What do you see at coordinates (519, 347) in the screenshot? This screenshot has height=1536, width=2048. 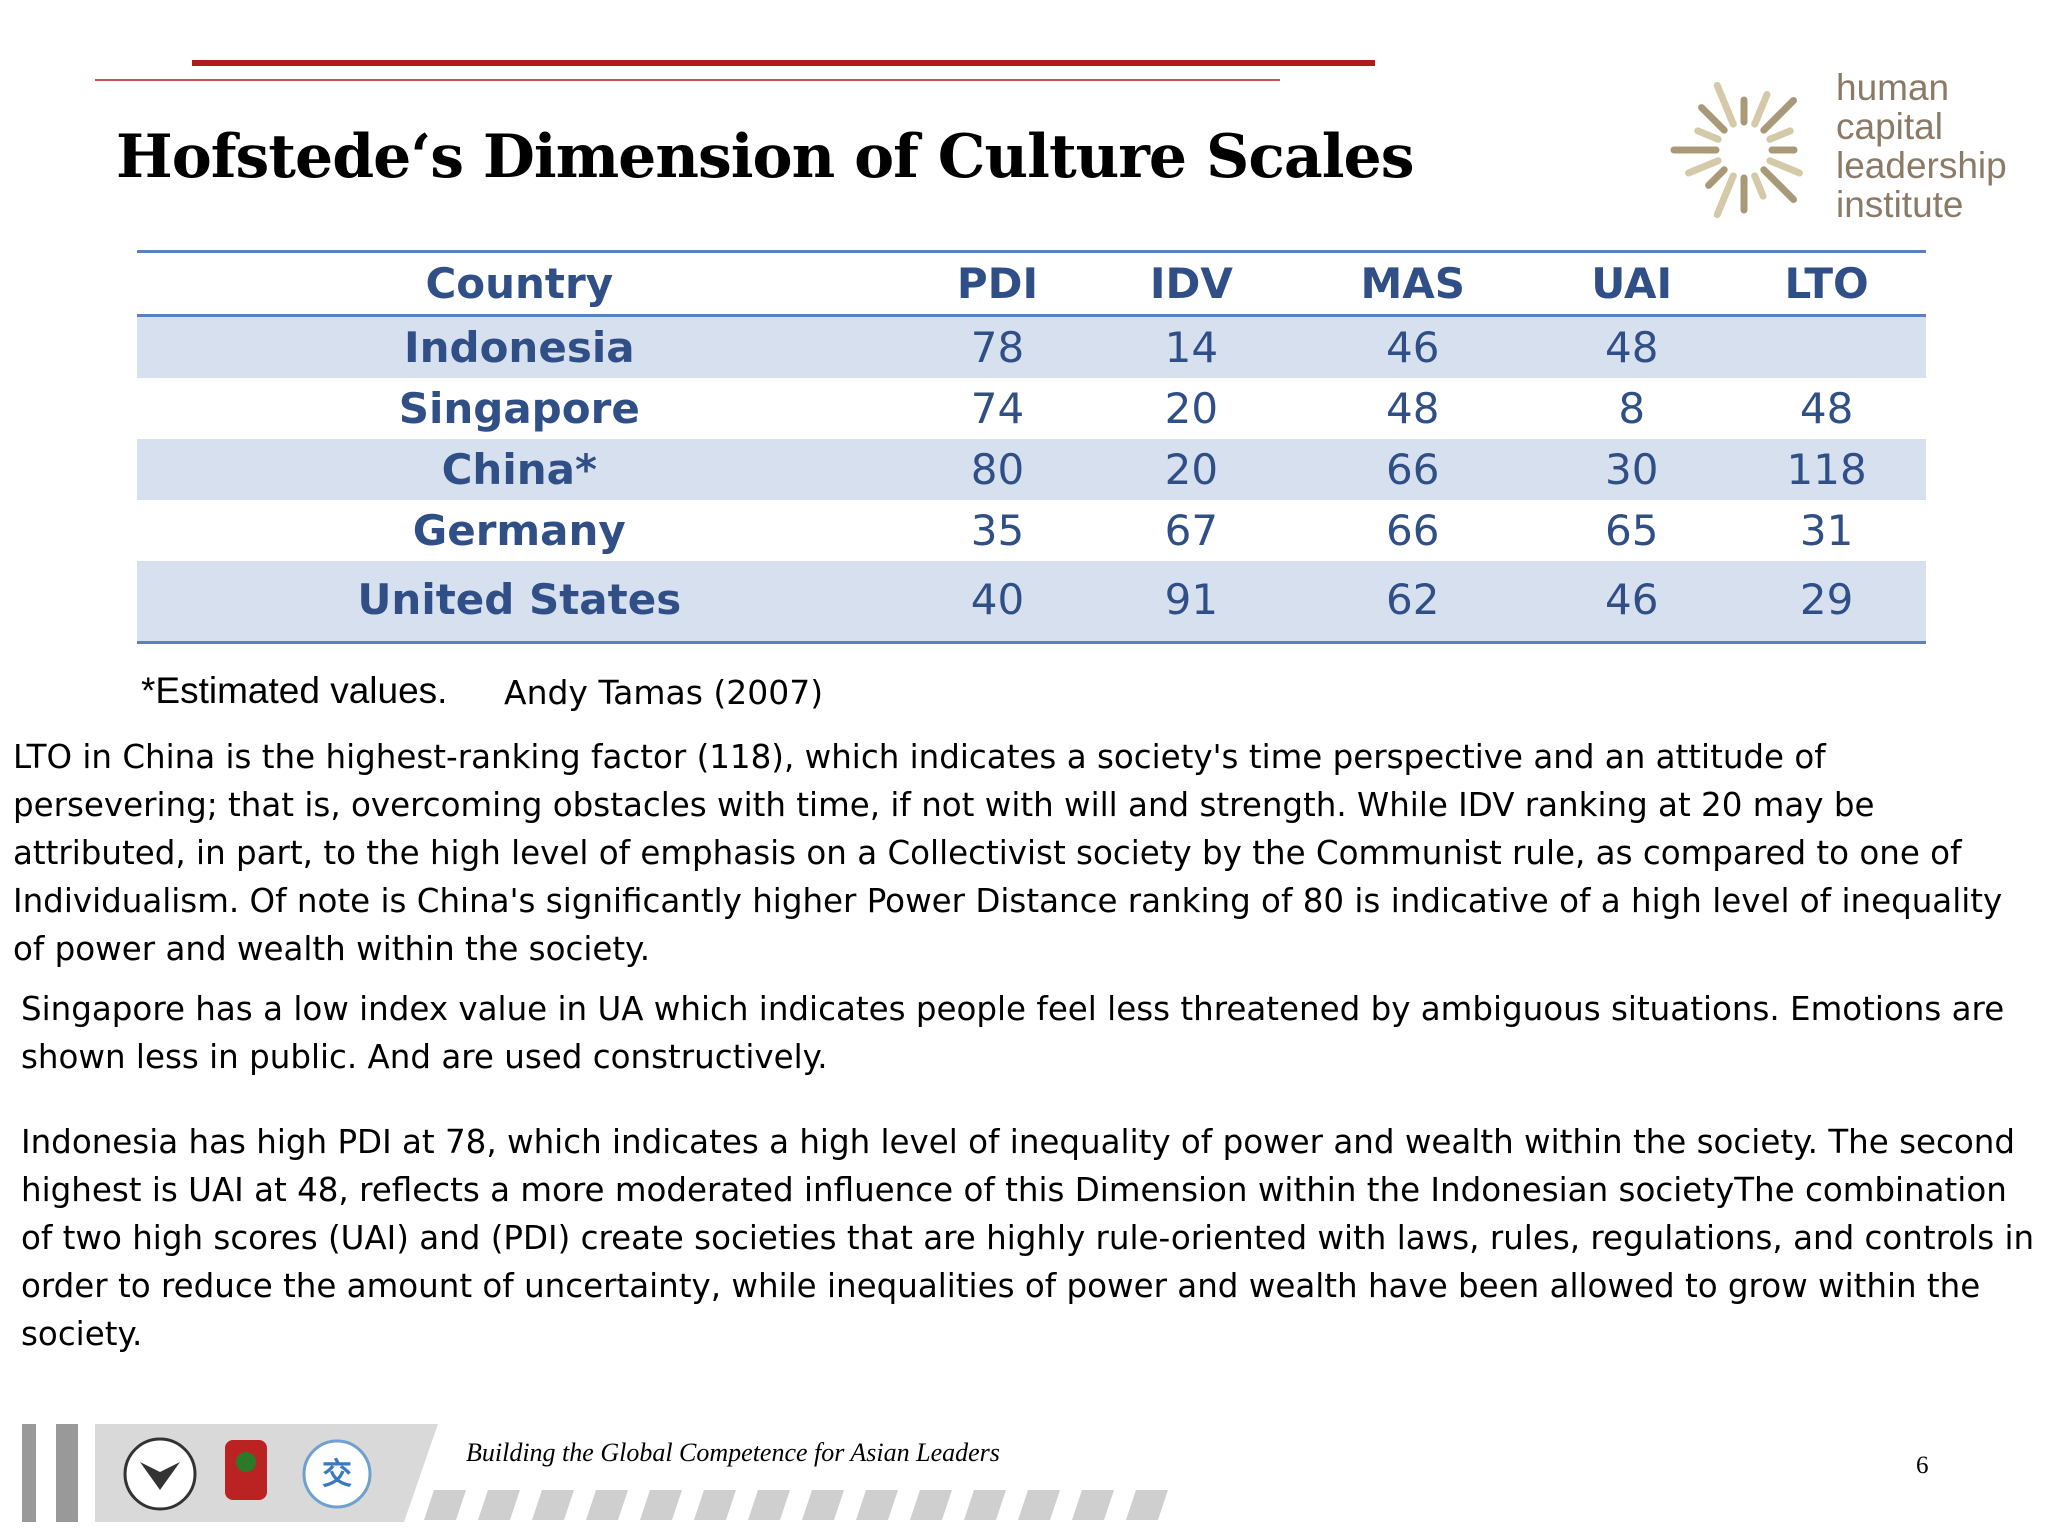 I see `country-cell: Indonesia` at bounding box center [519, 347].